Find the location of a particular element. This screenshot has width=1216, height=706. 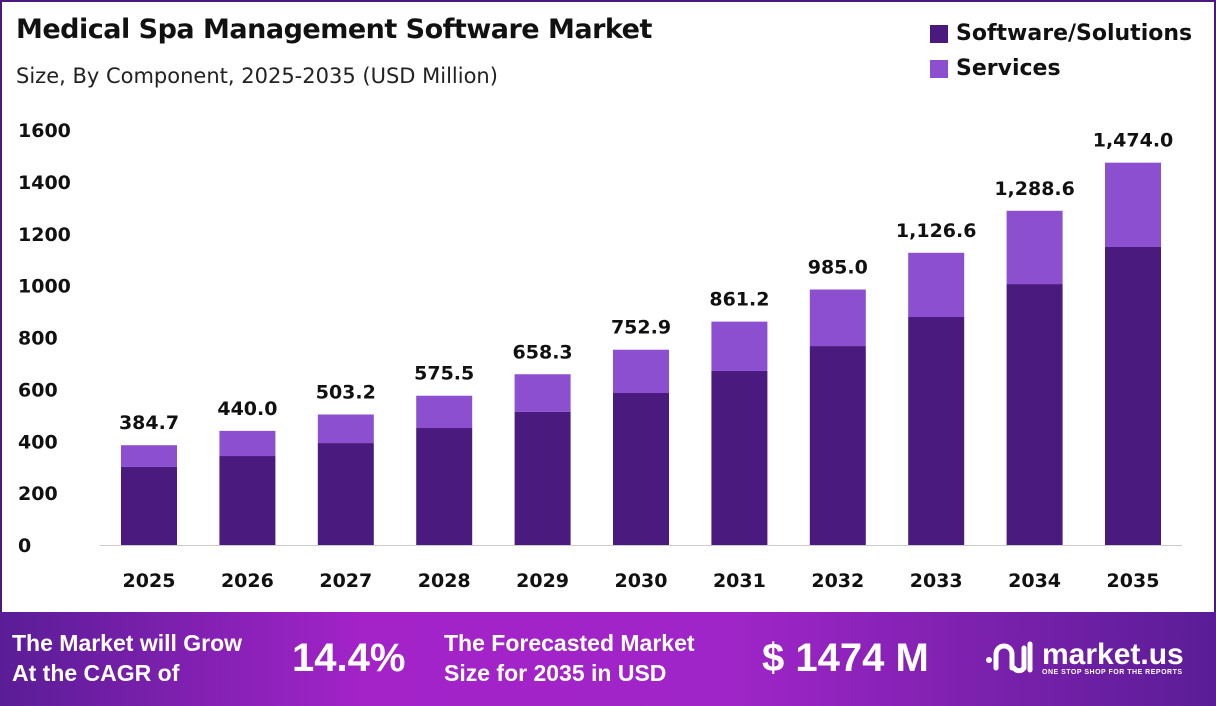

cagr-label: The Market will Grow At the CAGR of is located at coordinates (127, 658).